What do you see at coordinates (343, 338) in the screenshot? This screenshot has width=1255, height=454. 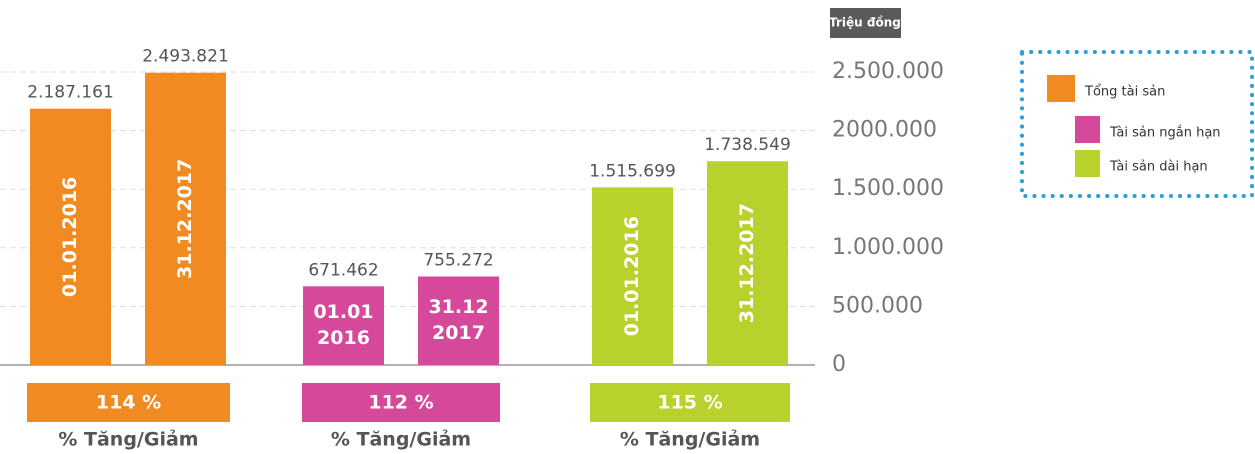 I see `bar-label: 2016` at bounding box center [343, 338].